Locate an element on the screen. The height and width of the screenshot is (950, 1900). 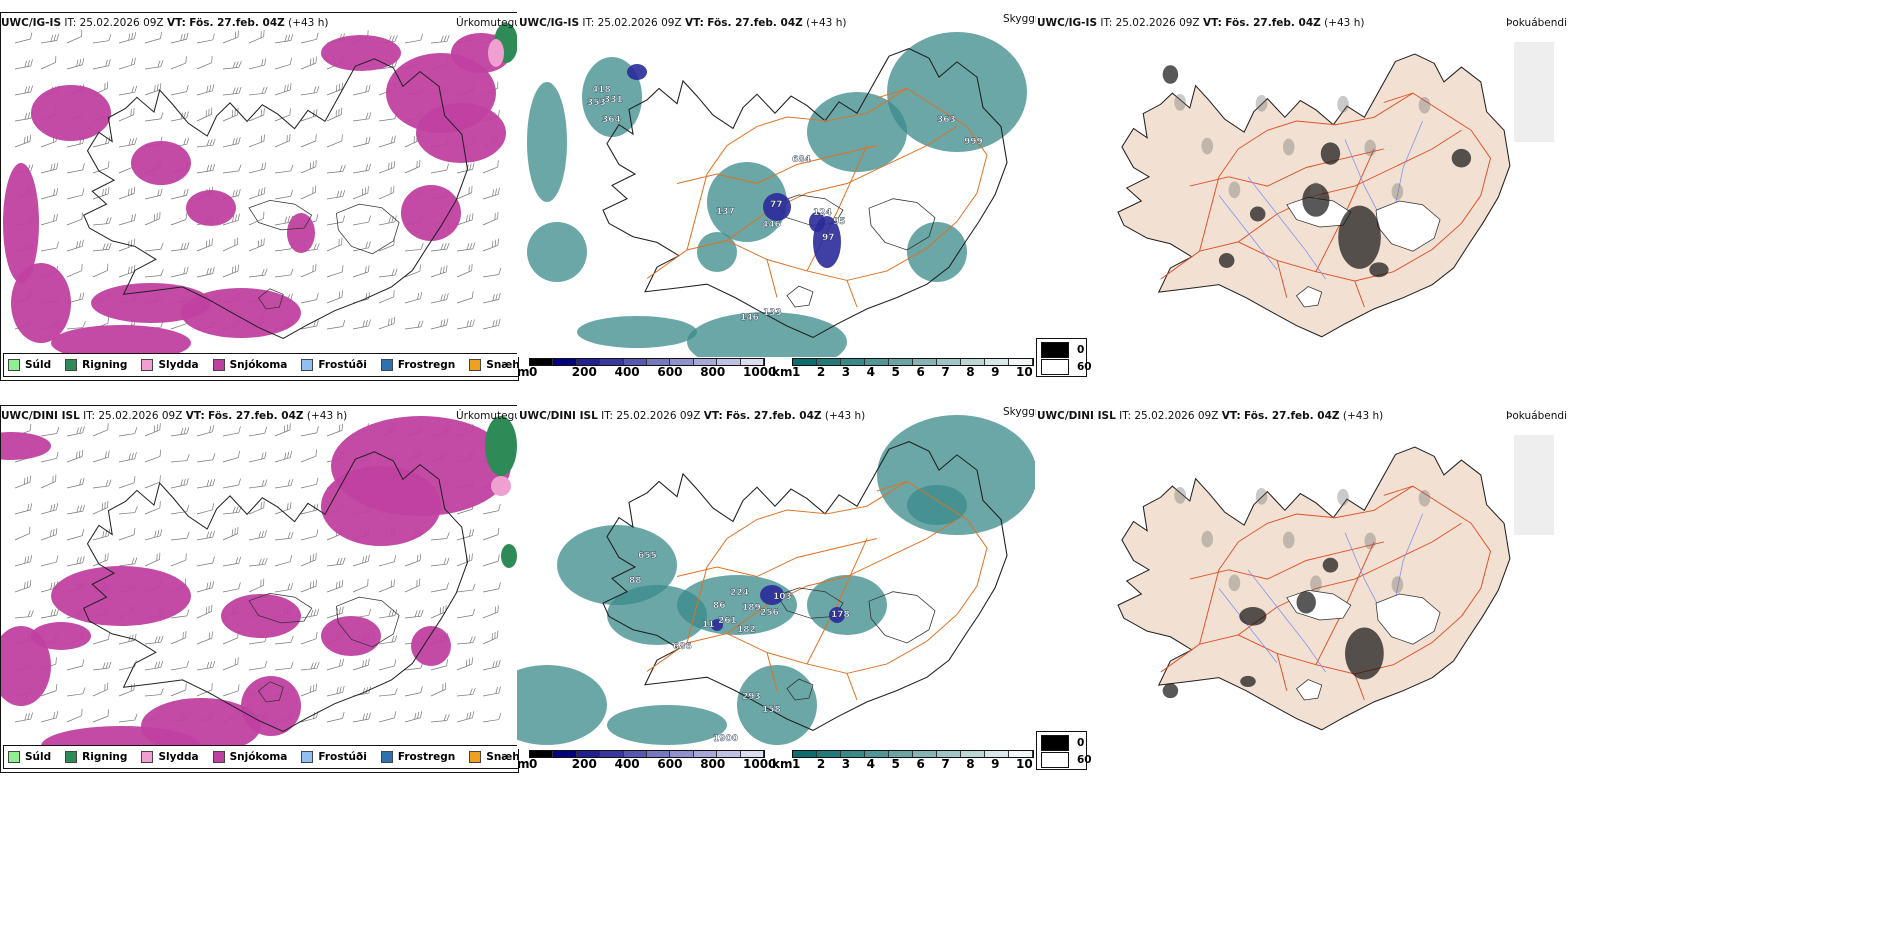
cloud-base-value: 363 is located at coordinates (946, 120).